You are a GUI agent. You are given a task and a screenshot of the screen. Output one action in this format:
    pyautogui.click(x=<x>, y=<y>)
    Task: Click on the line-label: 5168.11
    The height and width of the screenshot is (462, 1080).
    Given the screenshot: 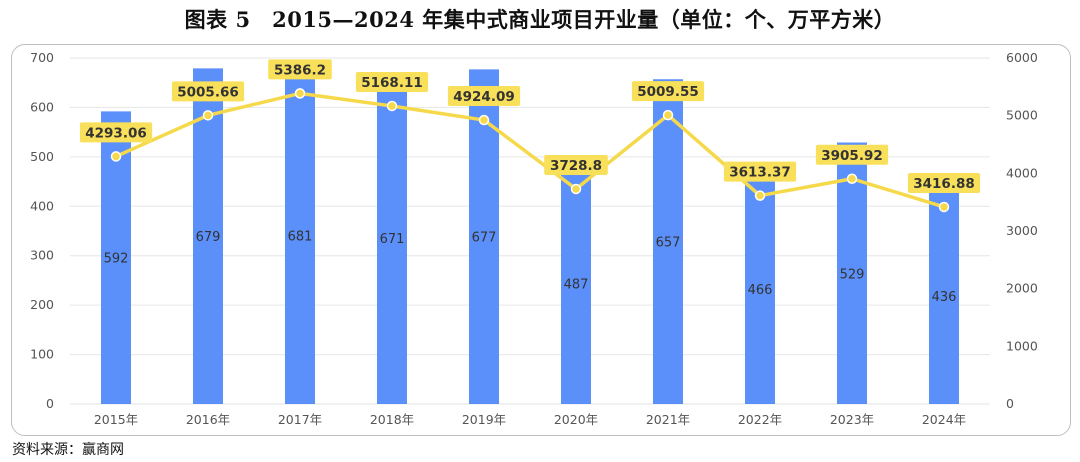 What is the action you would take?
    pyautogui.click(x=392, y=83)
    